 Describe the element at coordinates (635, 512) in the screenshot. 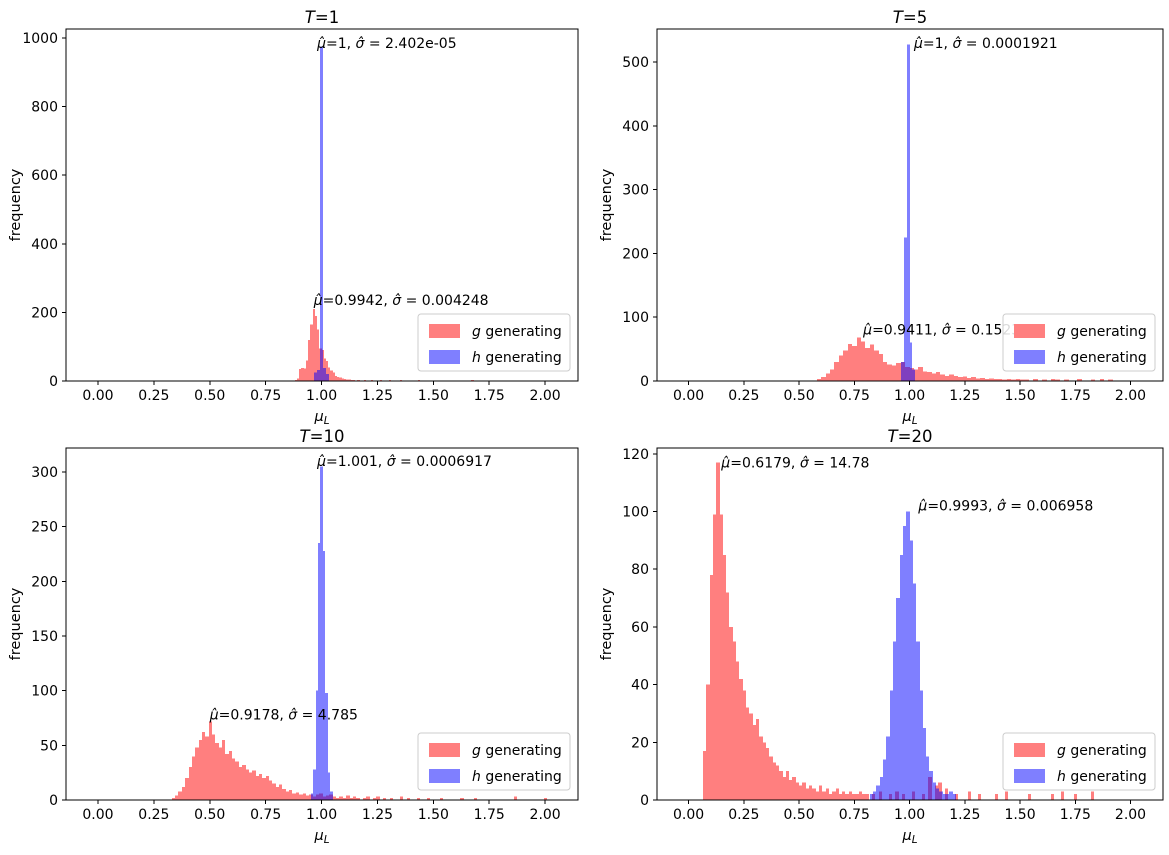

I see `y-tick-label: 100` at that location.